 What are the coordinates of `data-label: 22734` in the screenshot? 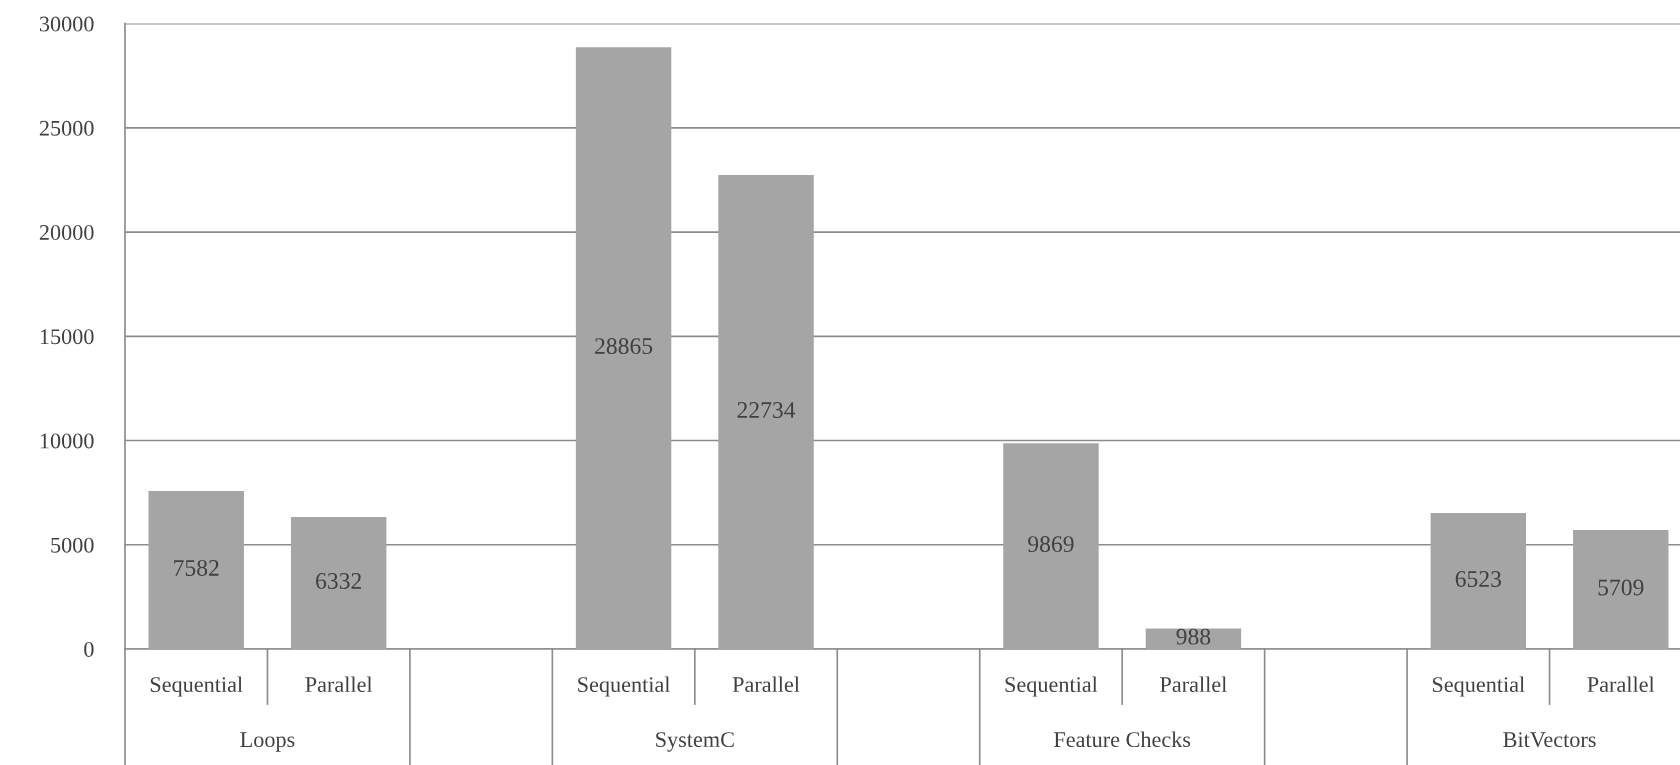 It's located at (766, 410).